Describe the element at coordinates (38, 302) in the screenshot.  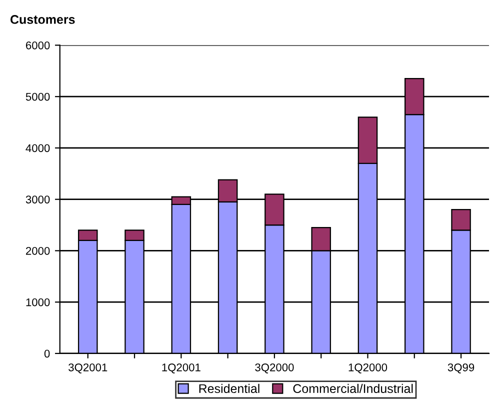
I see `y-tick-label: 1000` at that location.